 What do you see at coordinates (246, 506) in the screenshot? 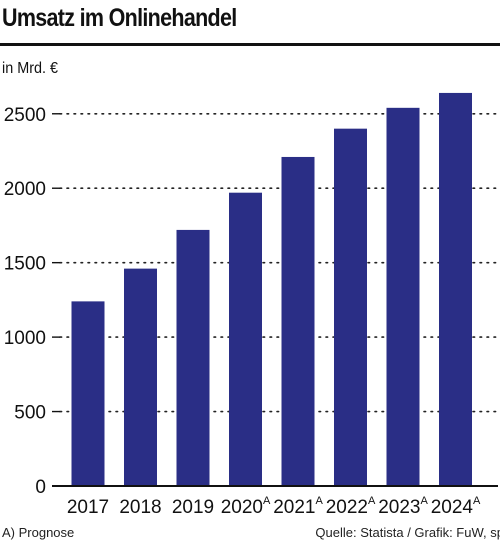
I see `x-tick-label: 2020A` at bounding box center [246, 506].